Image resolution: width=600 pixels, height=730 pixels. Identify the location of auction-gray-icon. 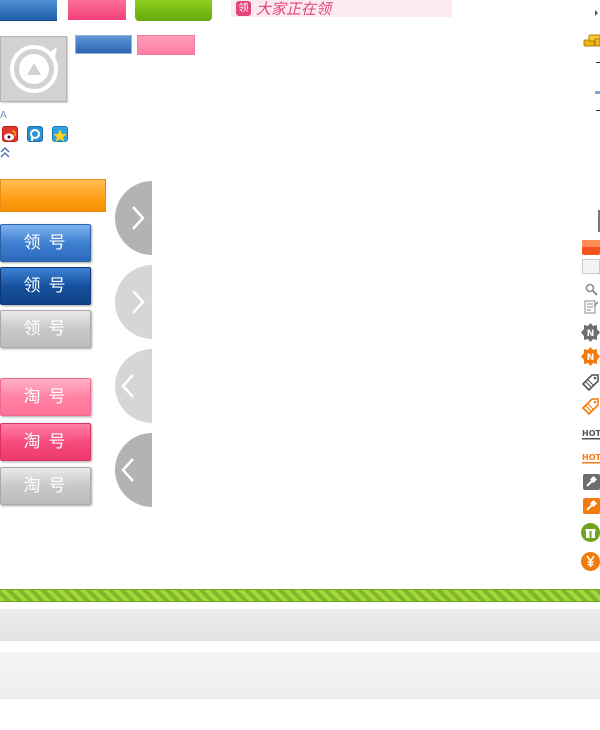
(591, 482).